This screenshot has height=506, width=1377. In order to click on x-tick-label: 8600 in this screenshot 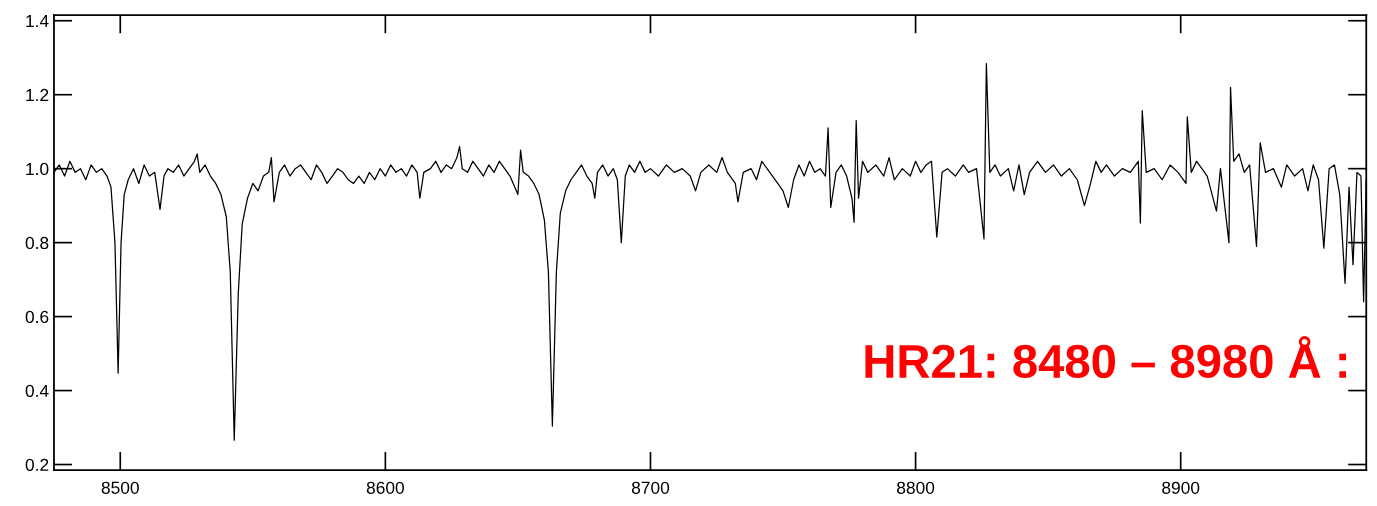, I will do `click(385, 487)`.